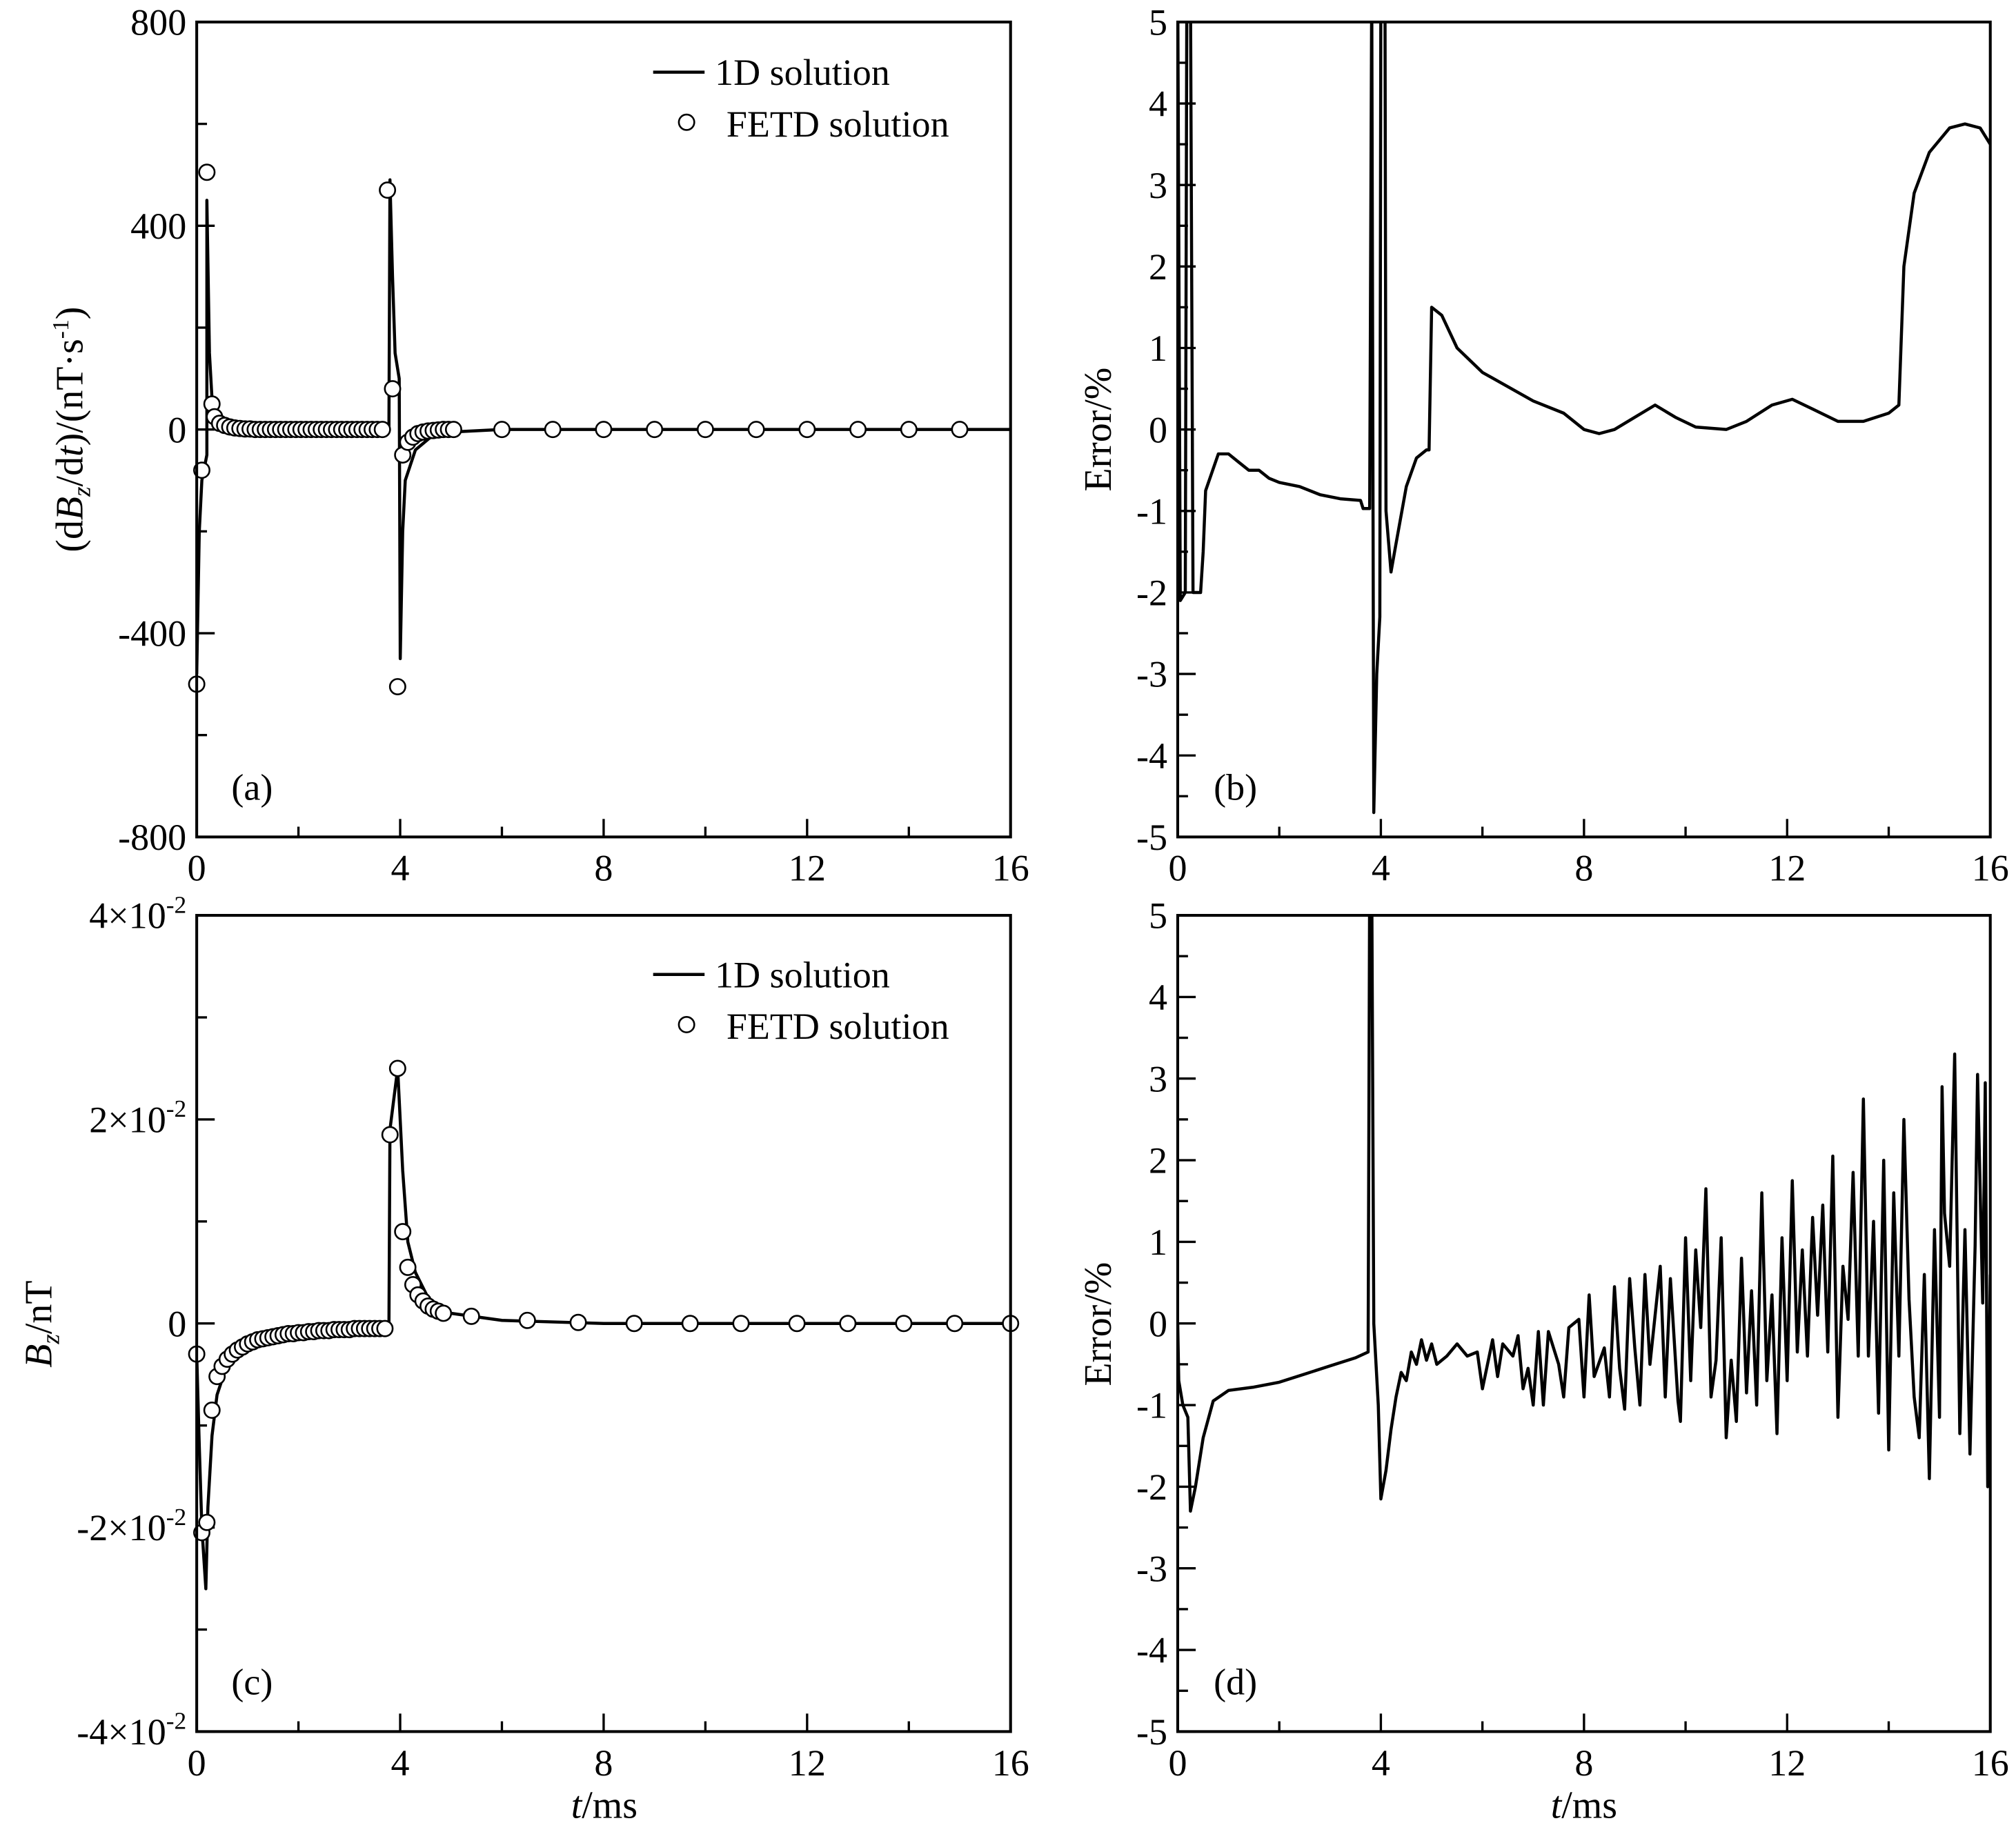 The width and height of the screenshot is (2016, 1832). I want to click on y-tick-label: -400, so click(152, 634).